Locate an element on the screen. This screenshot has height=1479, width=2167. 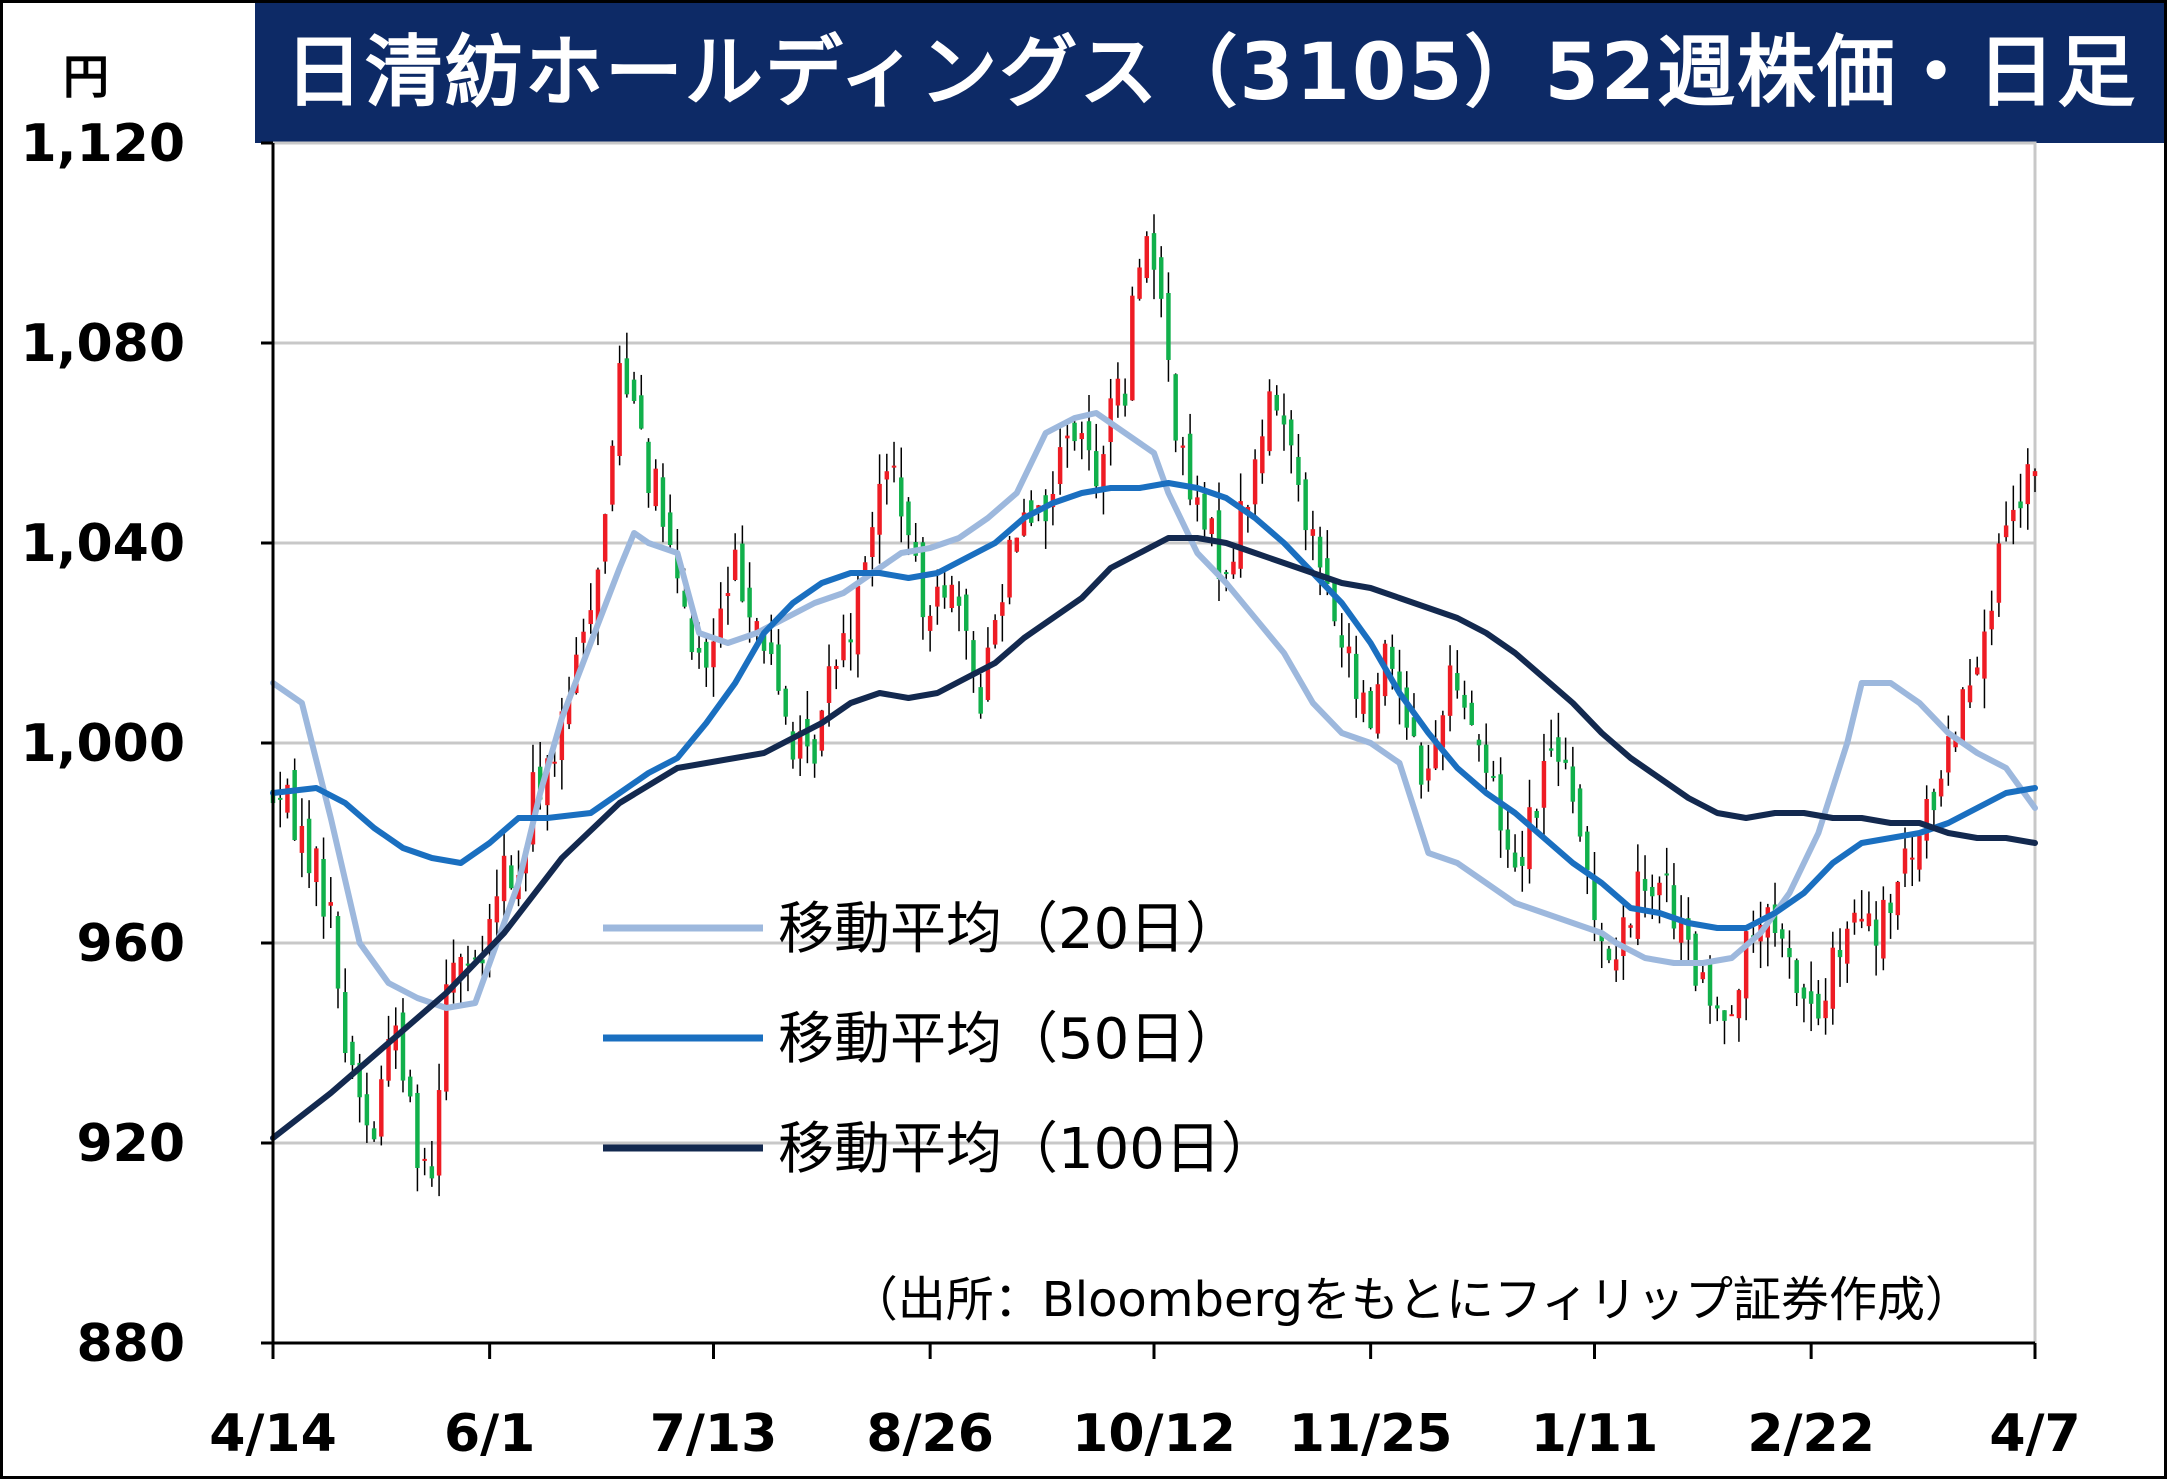
legend: 移動平均（20日） 移動平均（50日） 移動平均（100日） is located at coordinates (940, 1039).